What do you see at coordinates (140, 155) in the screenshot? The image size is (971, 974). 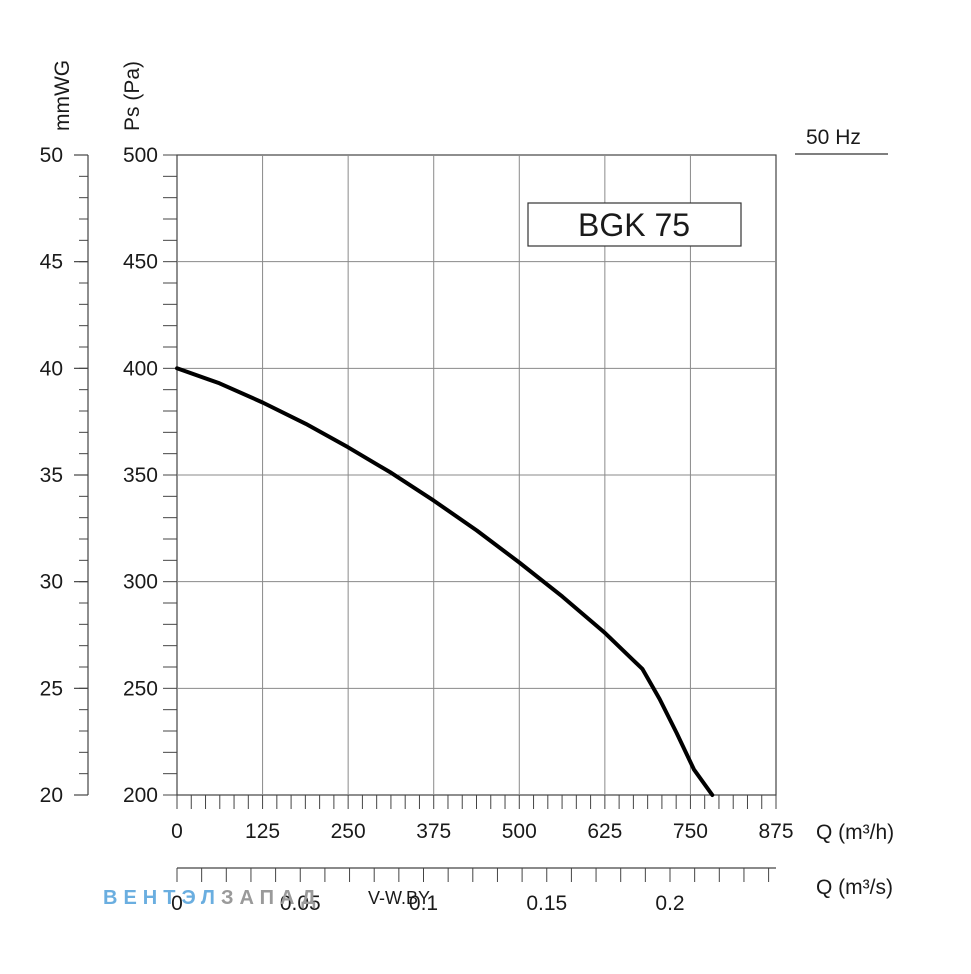 I see `y-tick-label: 500` at bounding box center [140, 155].